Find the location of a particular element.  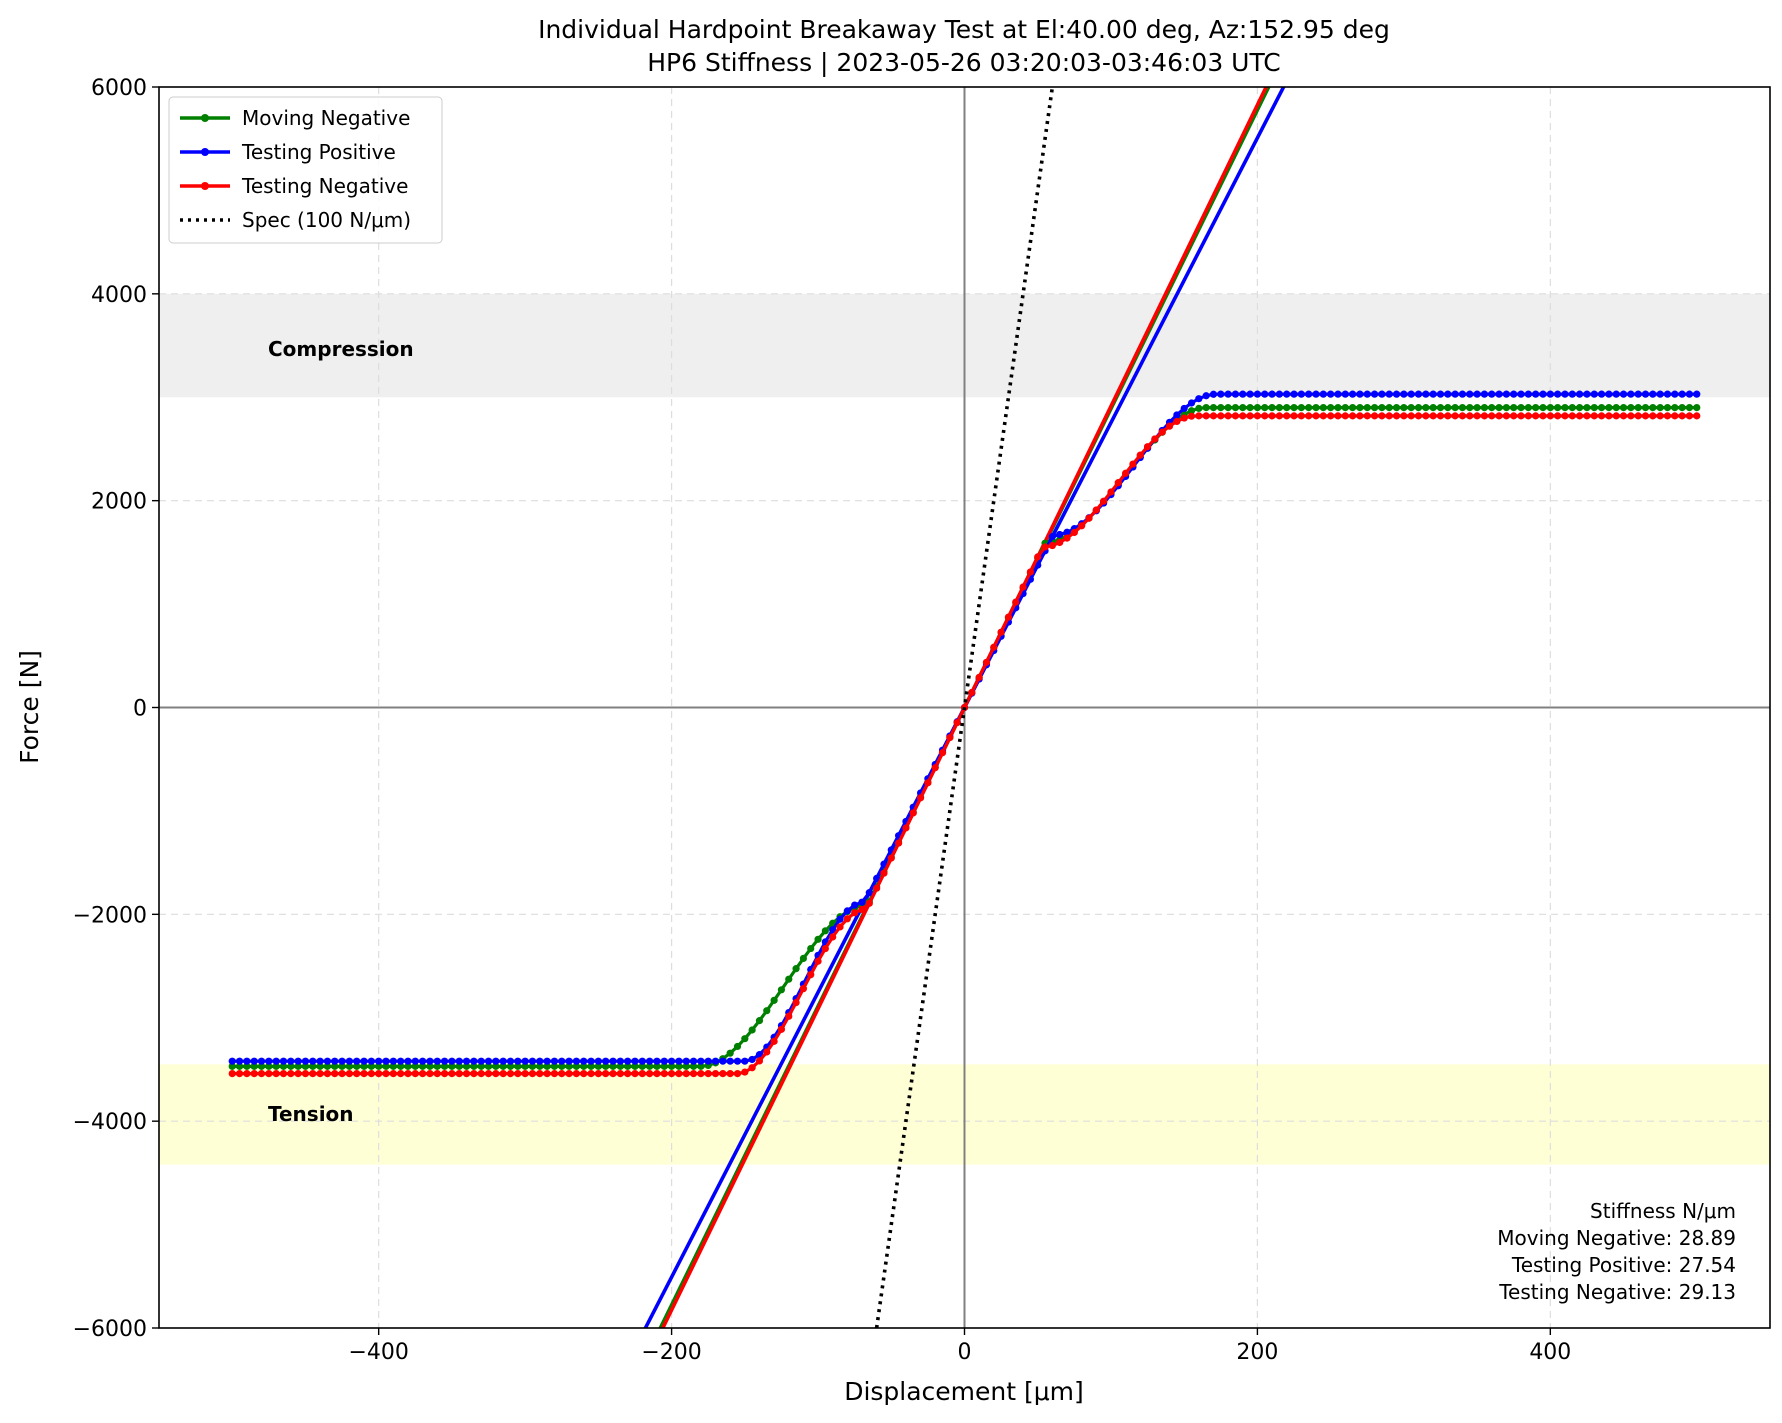

y-tick-label: 0 is located at coordinates (140, 709).